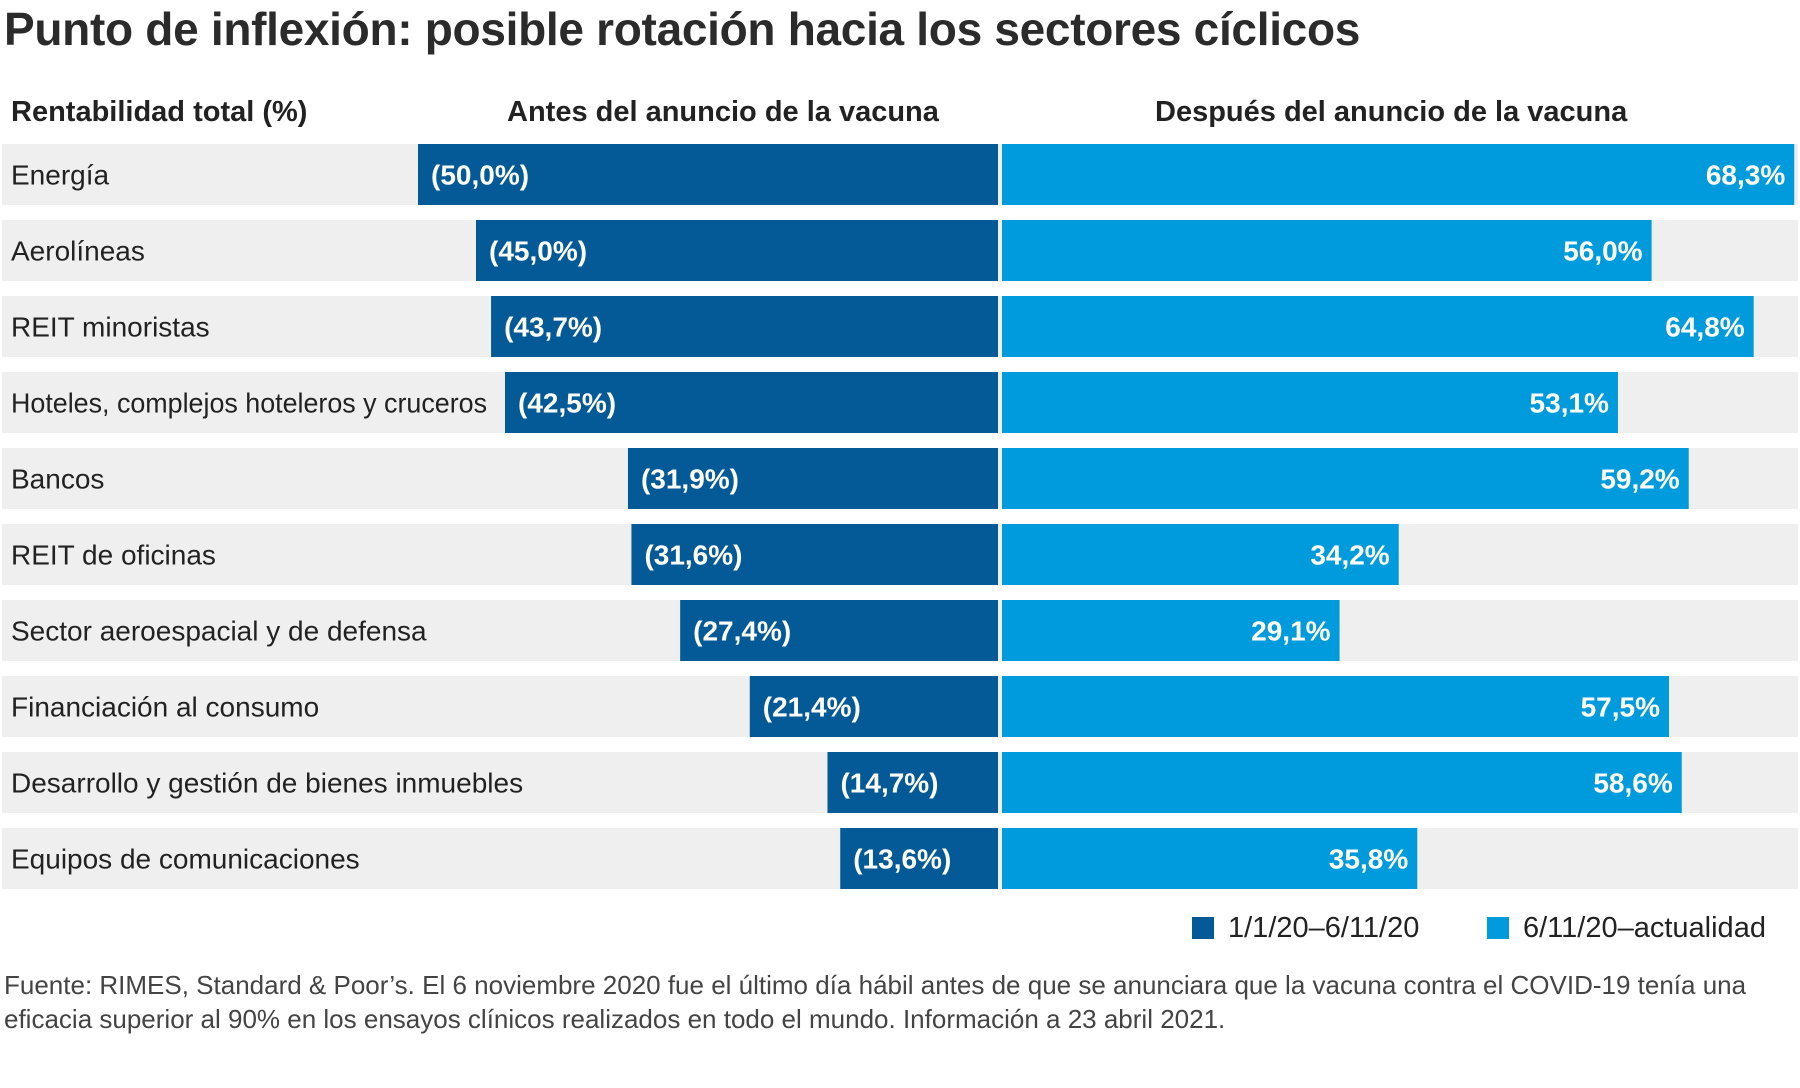  What do you see at coordinates (1203, 928) in the screenshot?
I see `legend-swatch-before` at bounding box center [1203, 928].